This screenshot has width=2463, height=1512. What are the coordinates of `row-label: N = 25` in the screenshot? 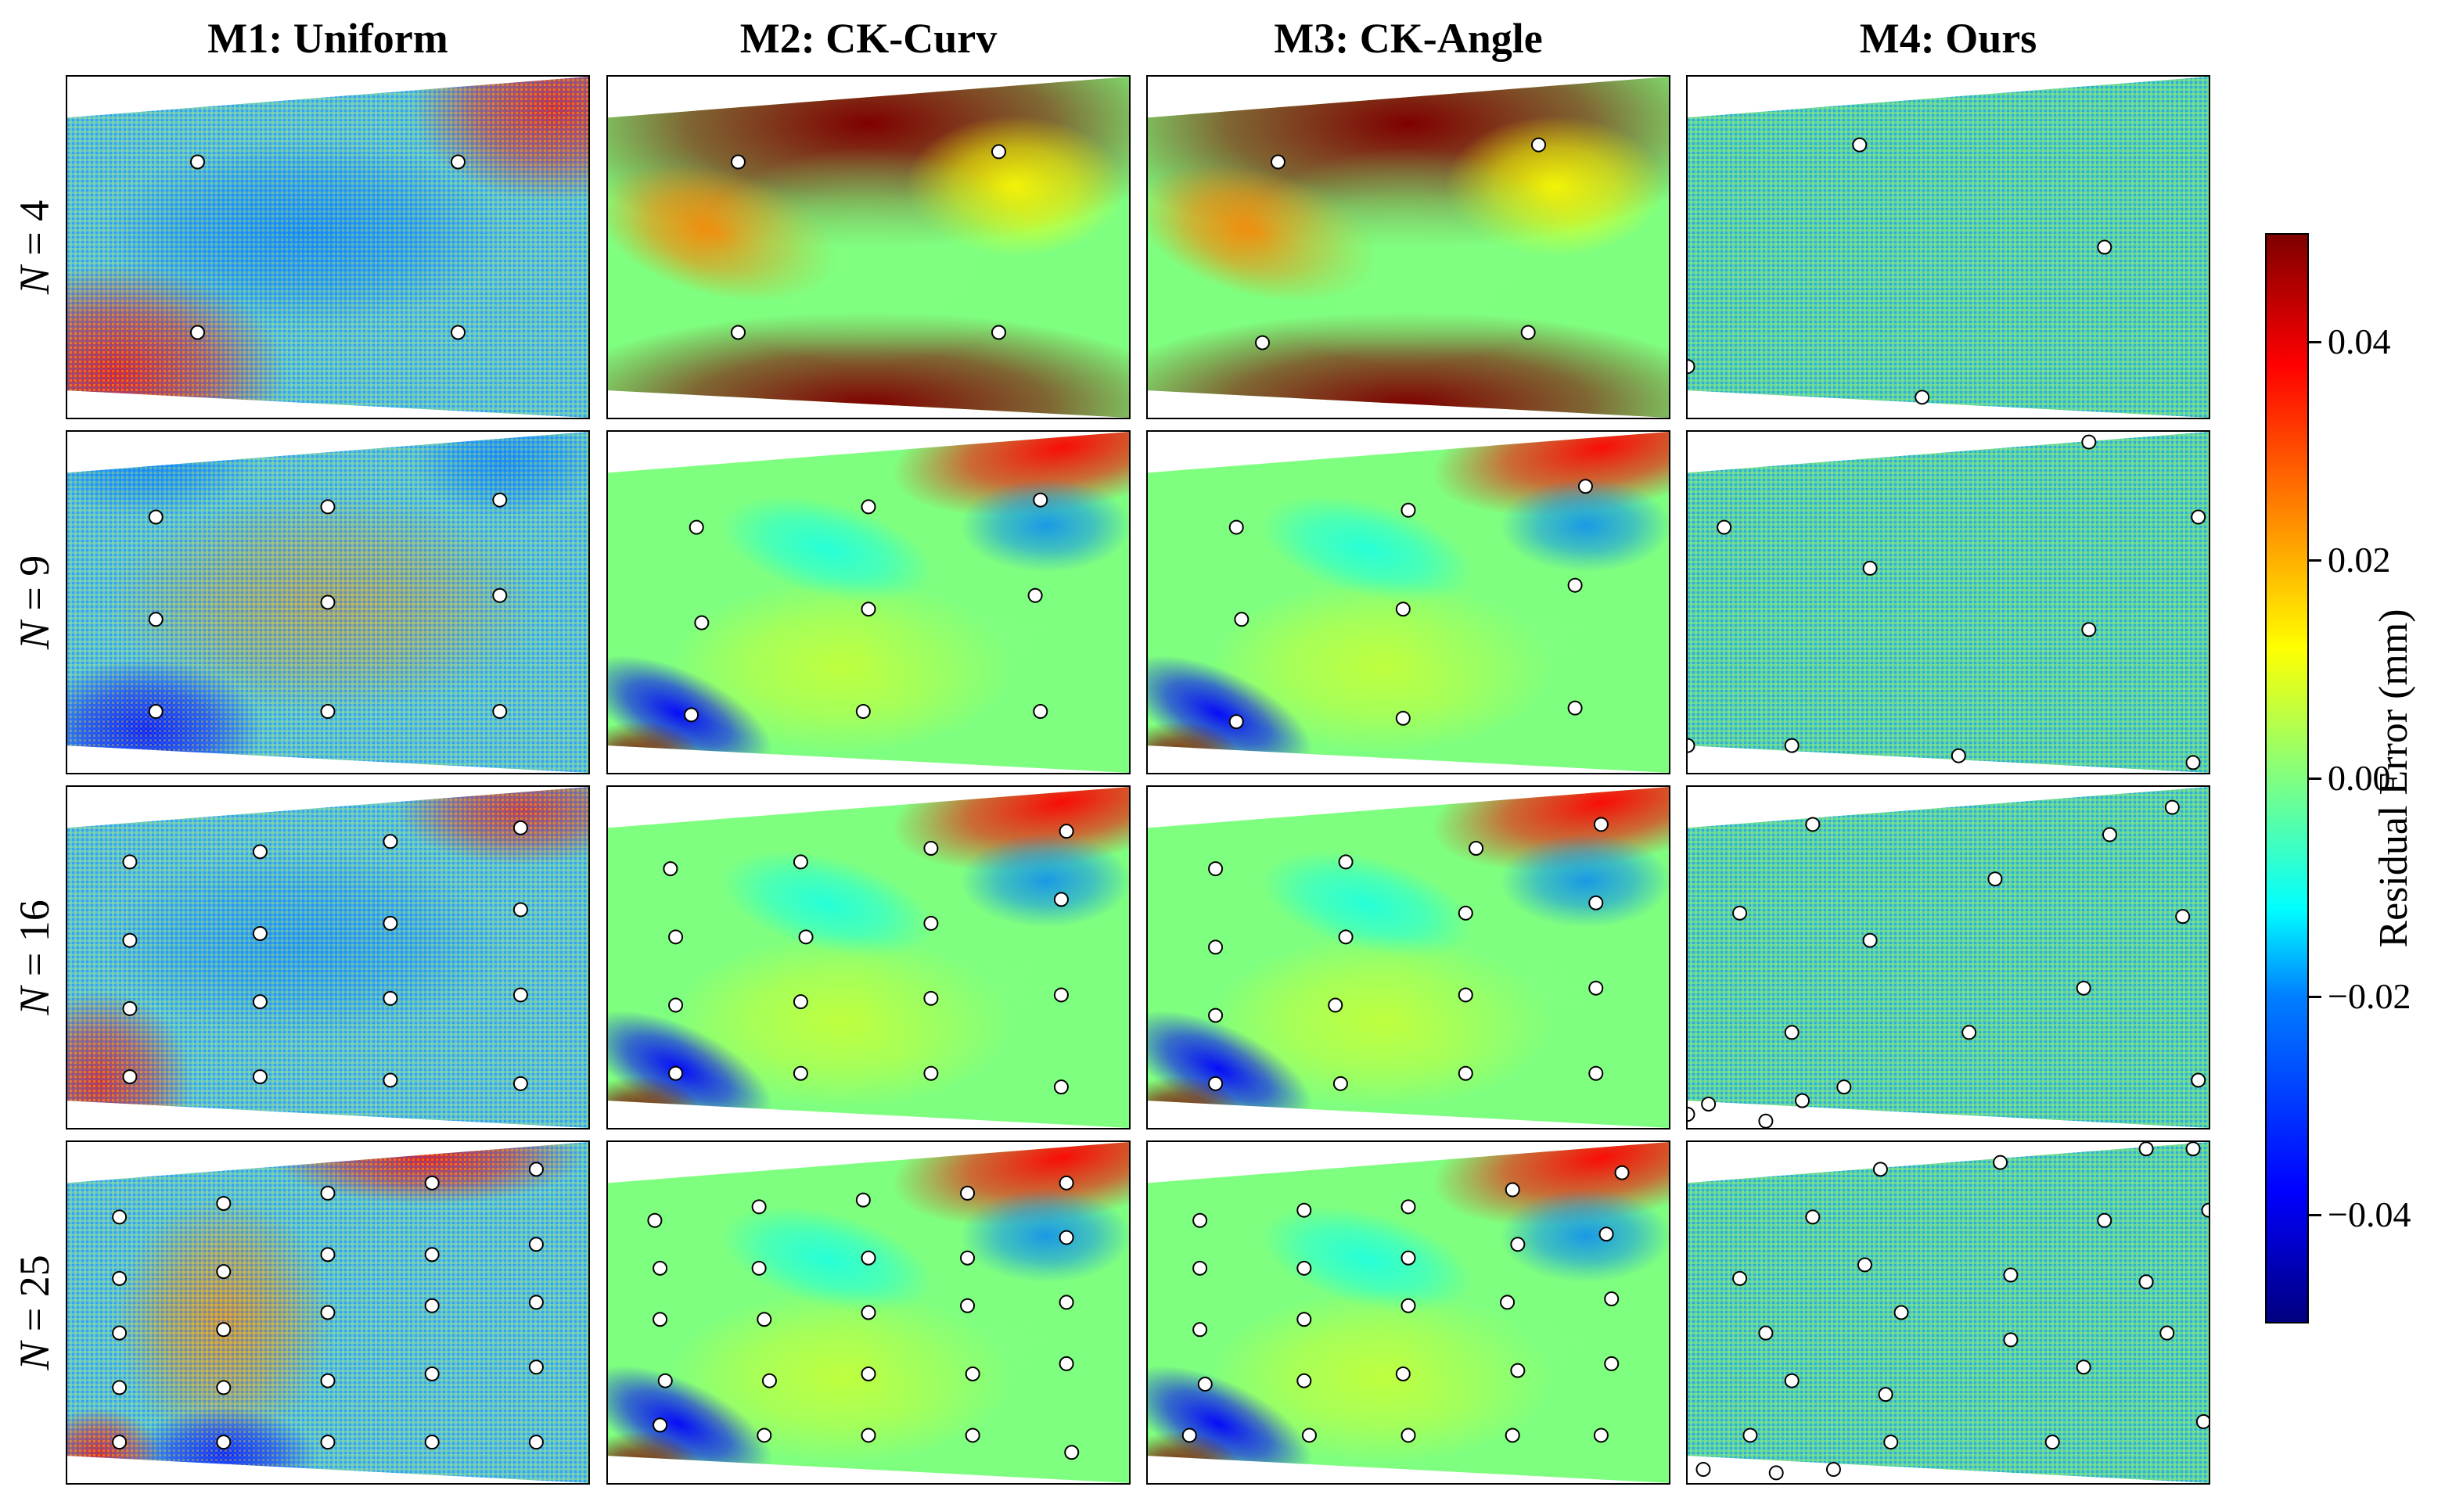 It's located at (34, 1312).